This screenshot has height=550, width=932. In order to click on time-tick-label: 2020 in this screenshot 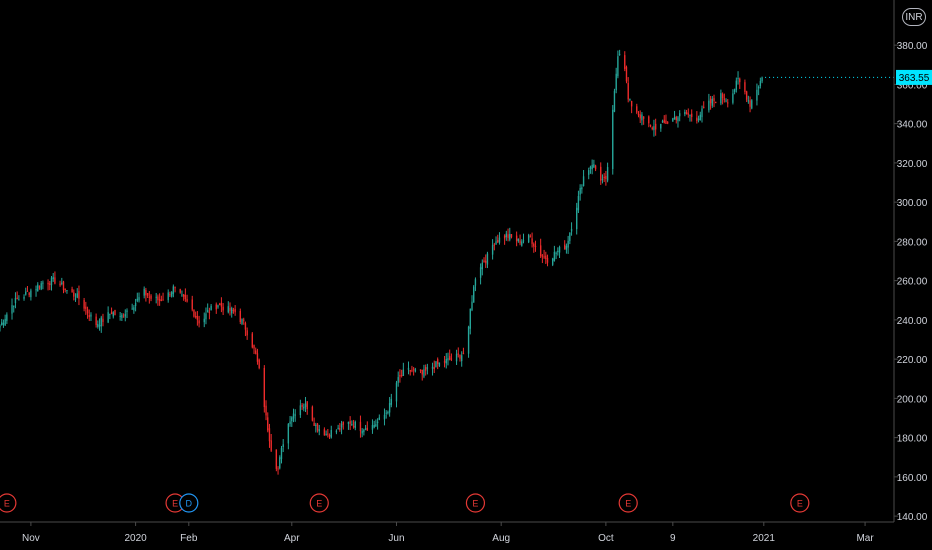, I will do `click(135, 538)`.